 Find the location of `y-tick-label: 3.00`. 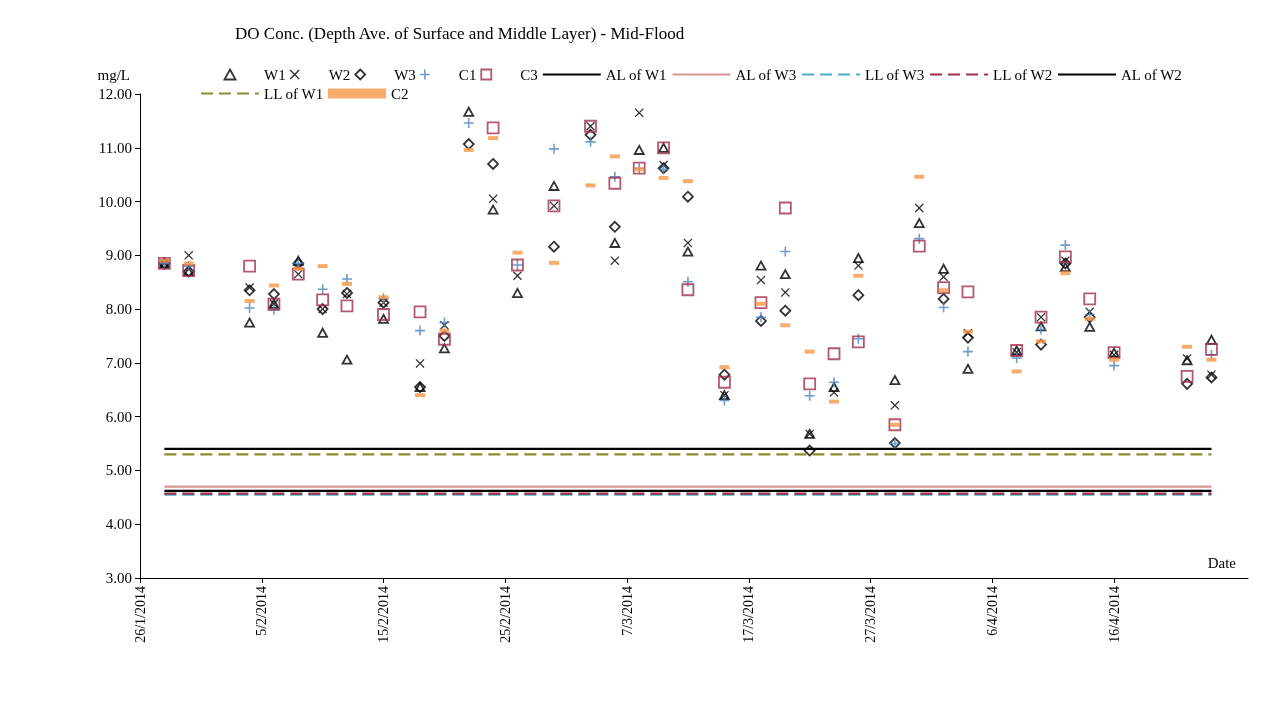

y-tick-label: 3.00 is located at coordinates (118, 578).